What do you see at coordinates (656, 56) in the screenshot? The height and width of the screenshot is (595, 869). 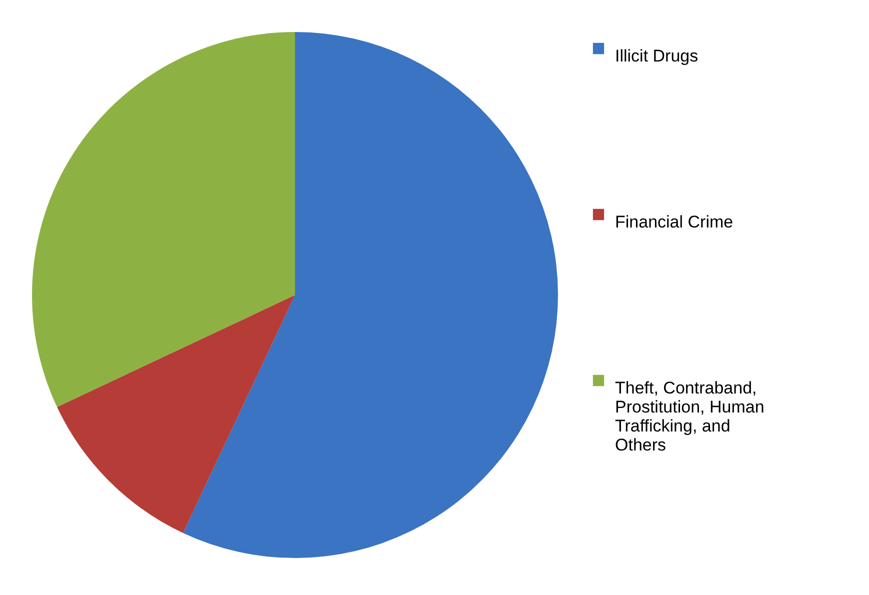 I see `legend-label: Illicit Drugs` at bounding box center [656, 56].